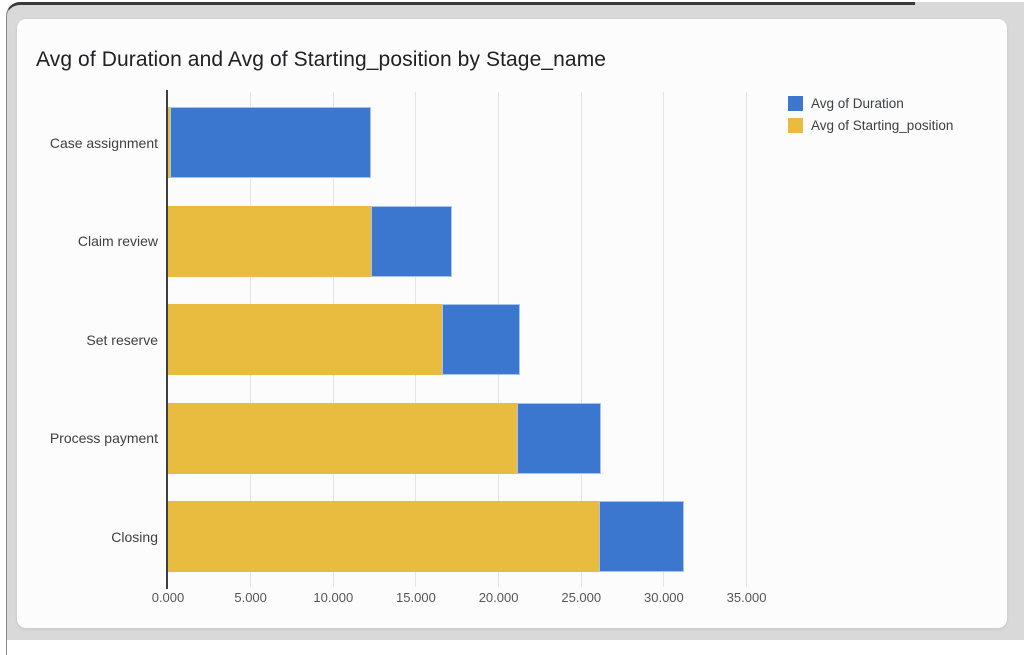 This screenshot has width=1024, height=655. I want to click on legend-label: Avg of Starting_position, so click(882, 125).